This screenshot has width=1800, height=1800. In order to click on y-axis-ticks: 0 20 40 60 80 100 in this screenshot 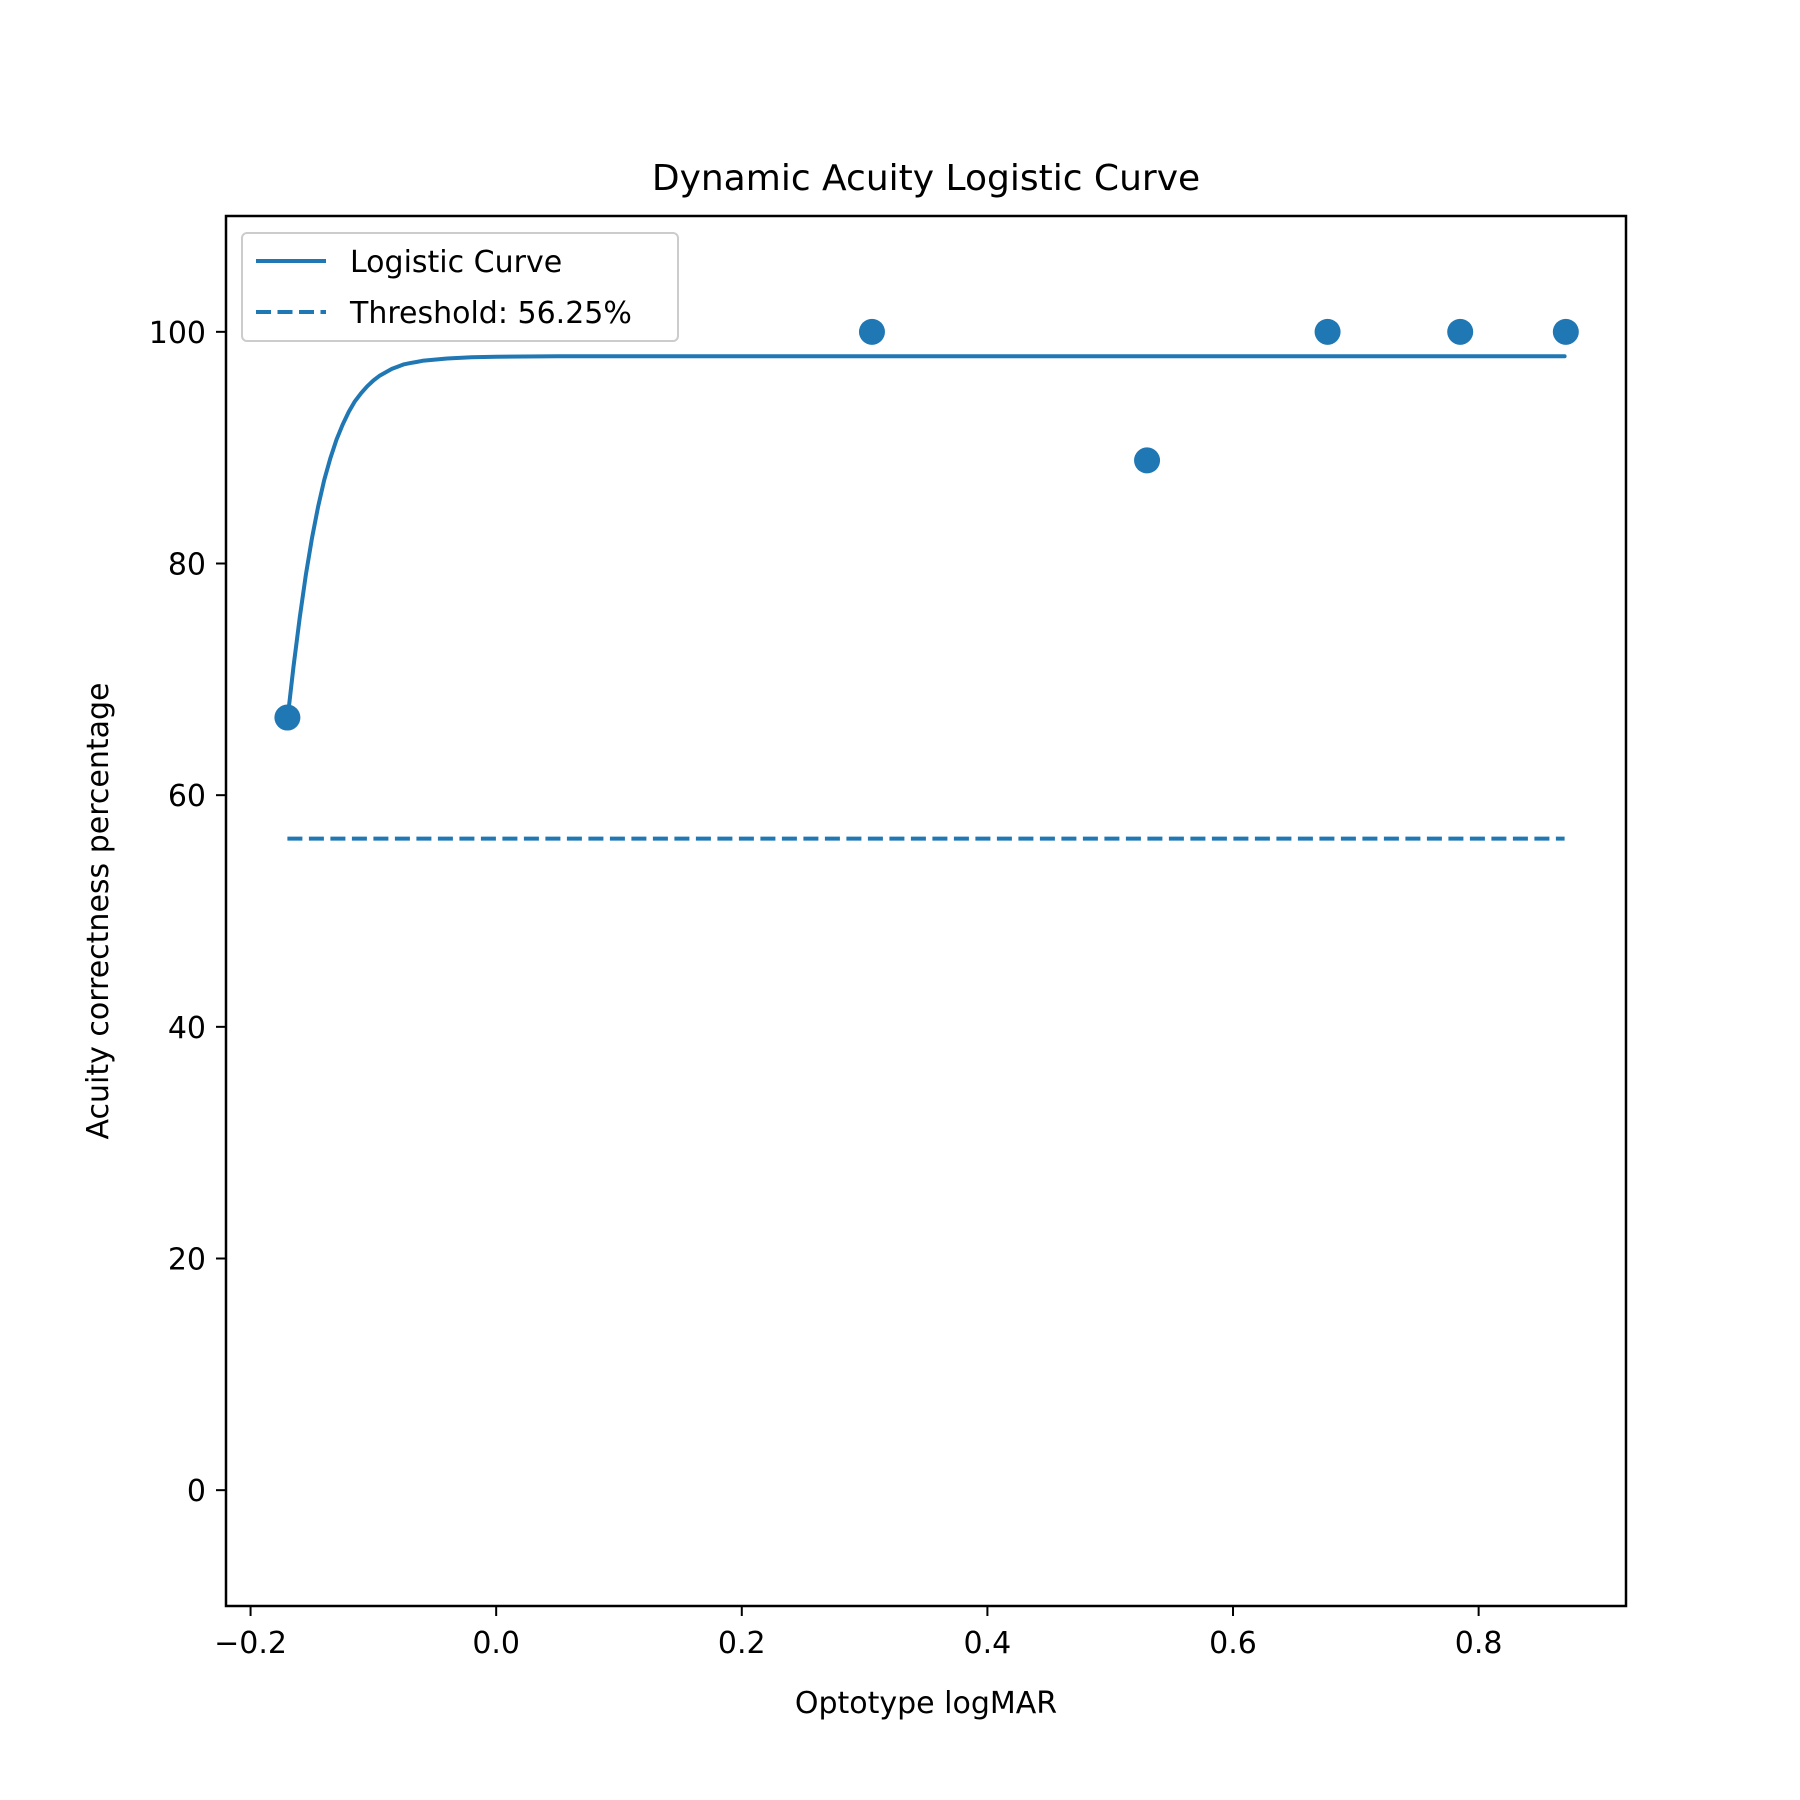, I will do `click(187, 912)`.